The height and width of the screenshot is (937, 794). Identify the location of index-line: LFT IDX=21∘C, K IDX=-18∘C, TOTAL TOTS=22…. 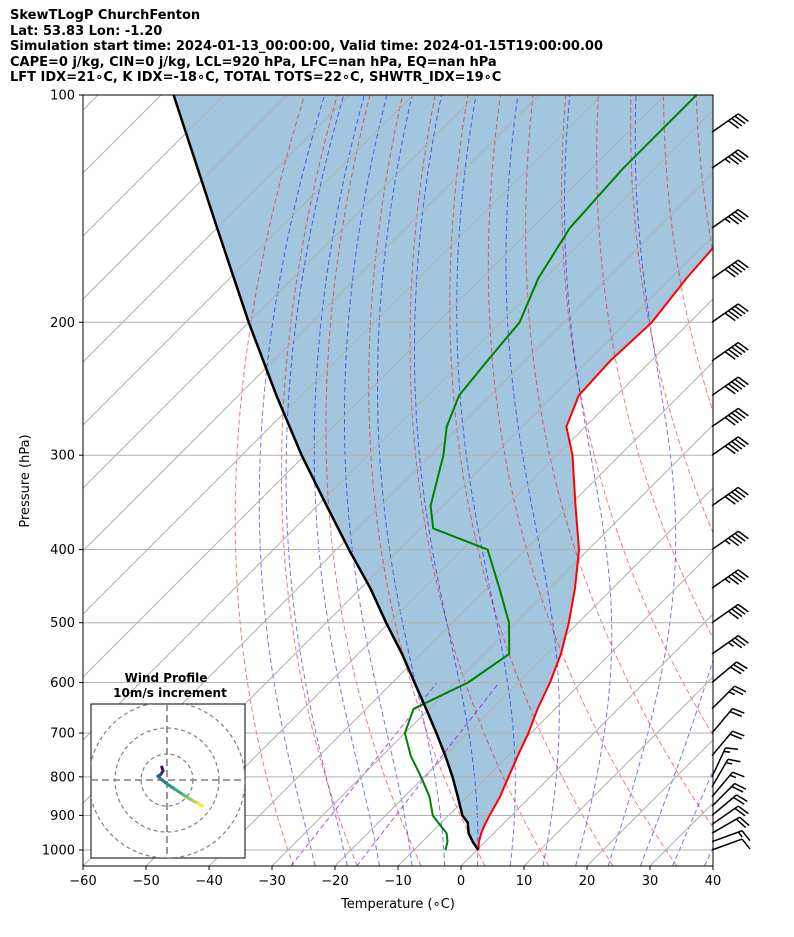
(256, 77).